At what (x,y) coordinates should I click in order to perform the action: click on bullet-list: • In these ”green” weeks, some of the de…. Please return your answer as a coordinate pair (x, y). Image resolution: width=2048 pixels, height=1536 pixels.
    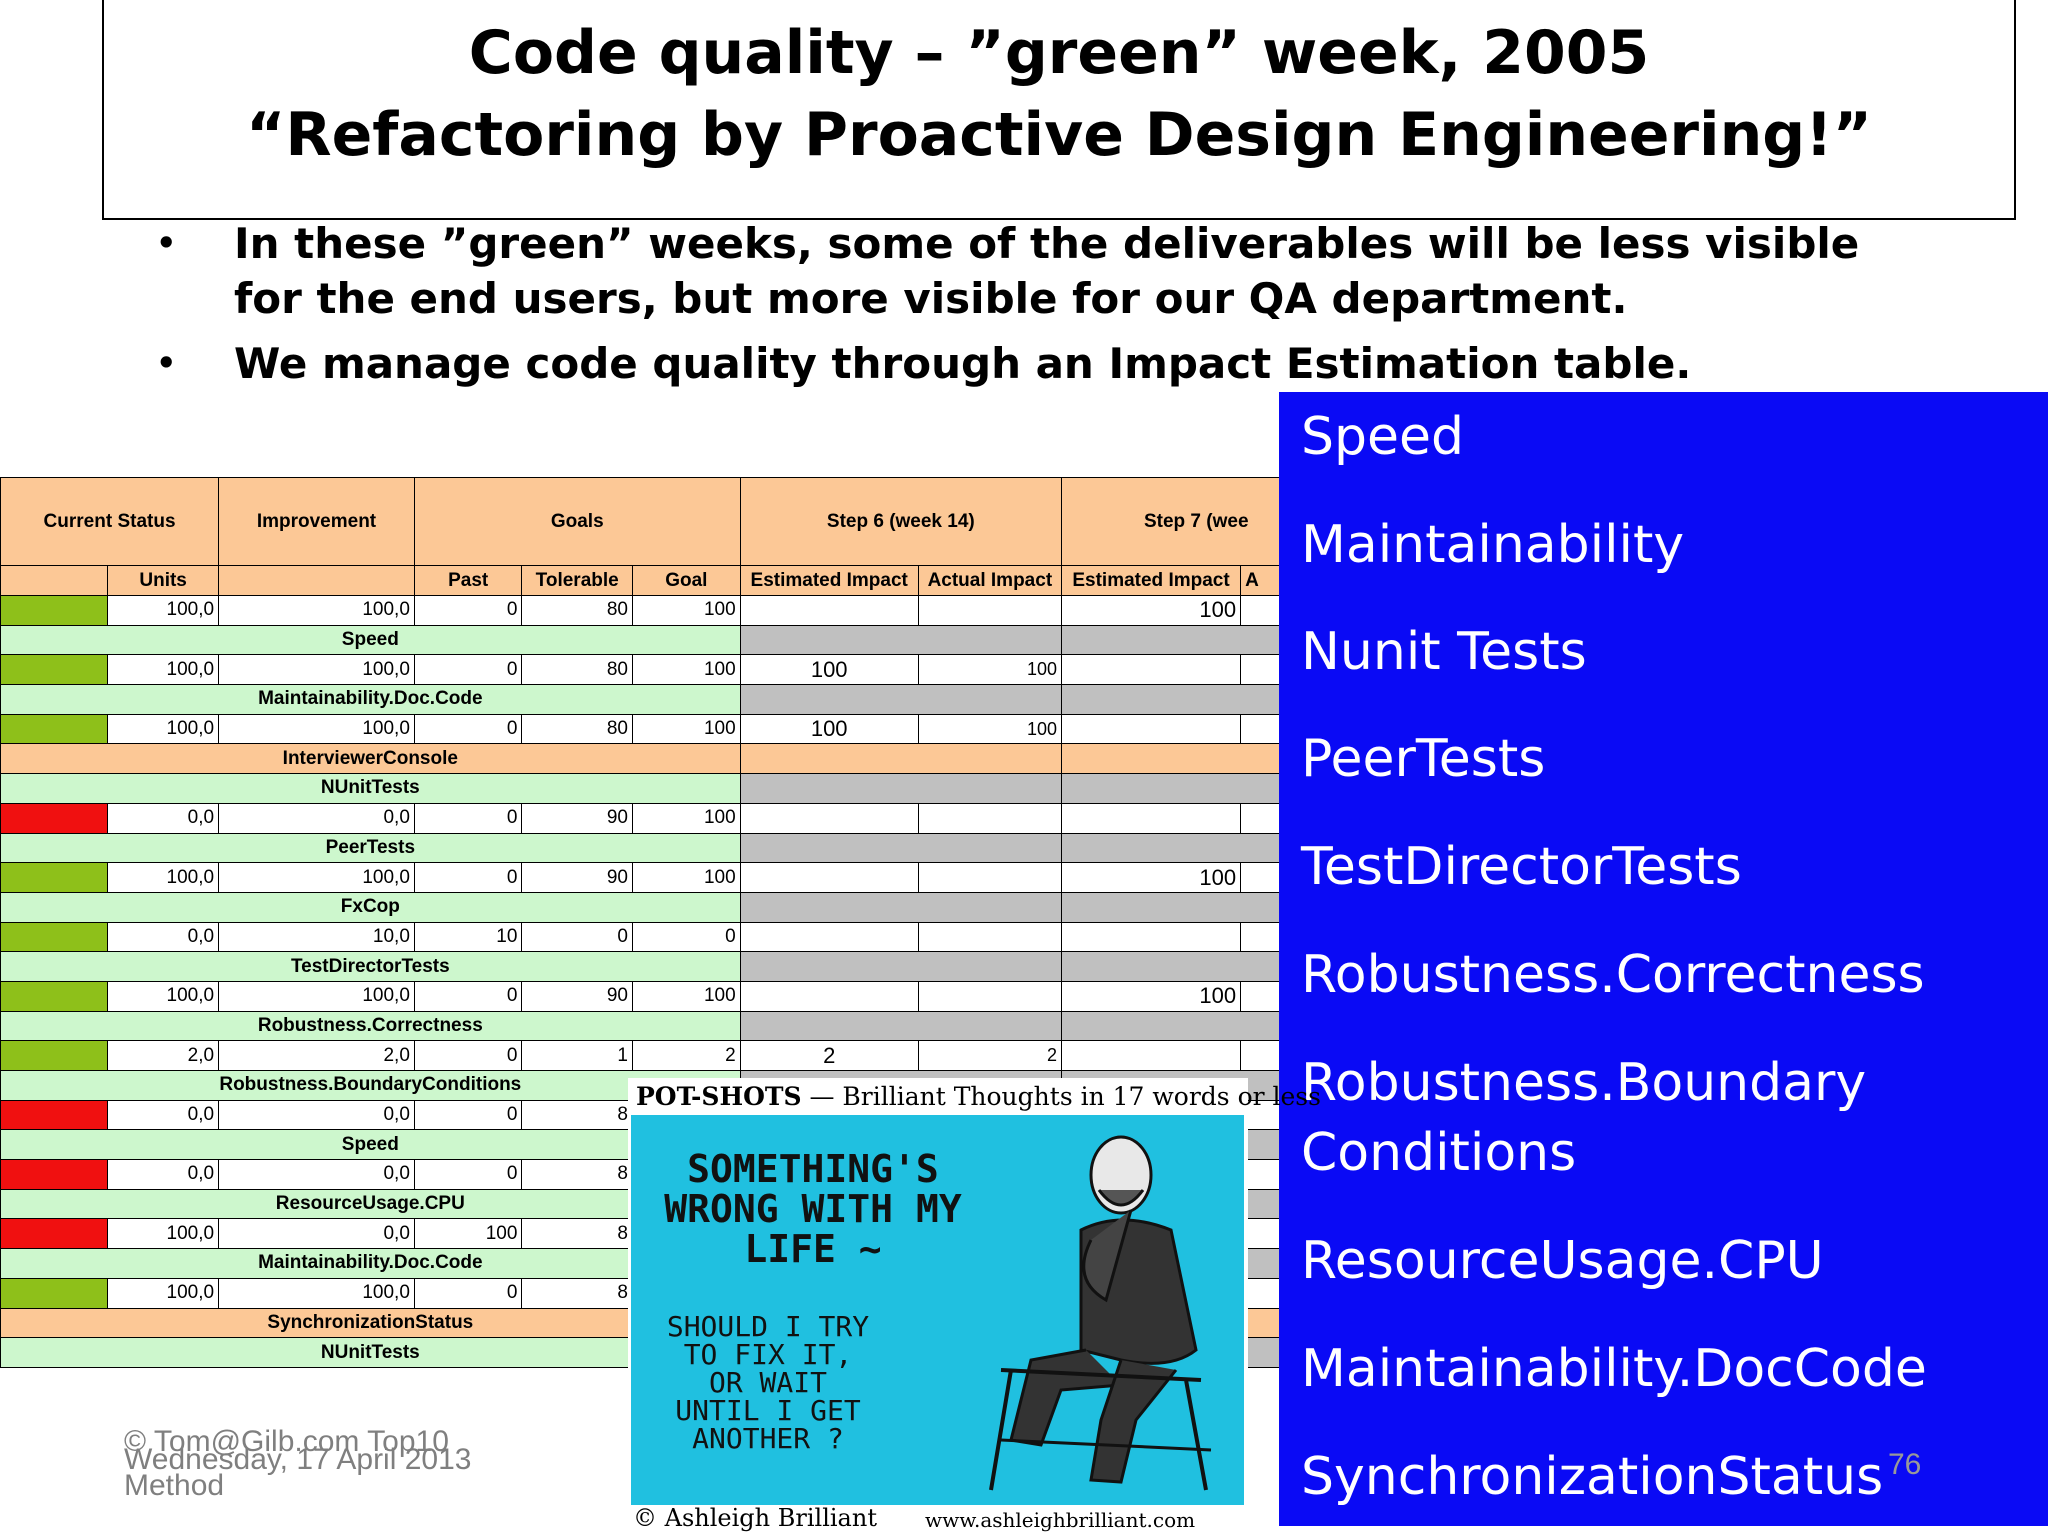
    Looking at the image, I should click on (1025, 308).